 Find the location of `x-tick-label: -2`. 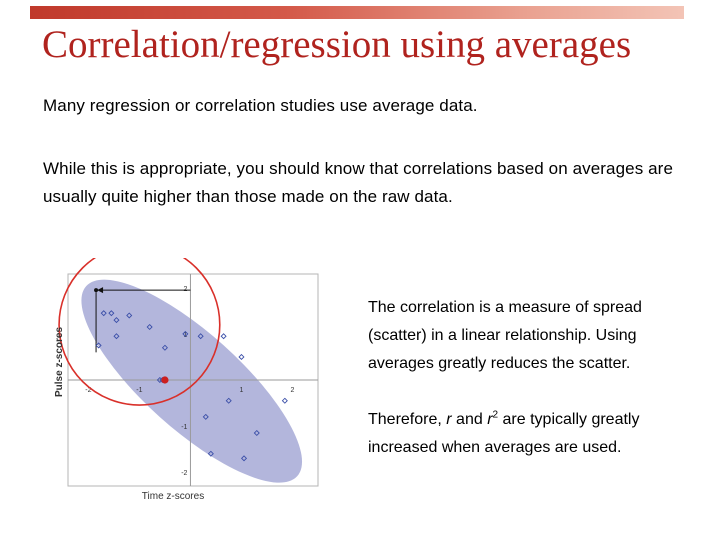

x-tick-label: -2 is located at coordinates (88, 390).